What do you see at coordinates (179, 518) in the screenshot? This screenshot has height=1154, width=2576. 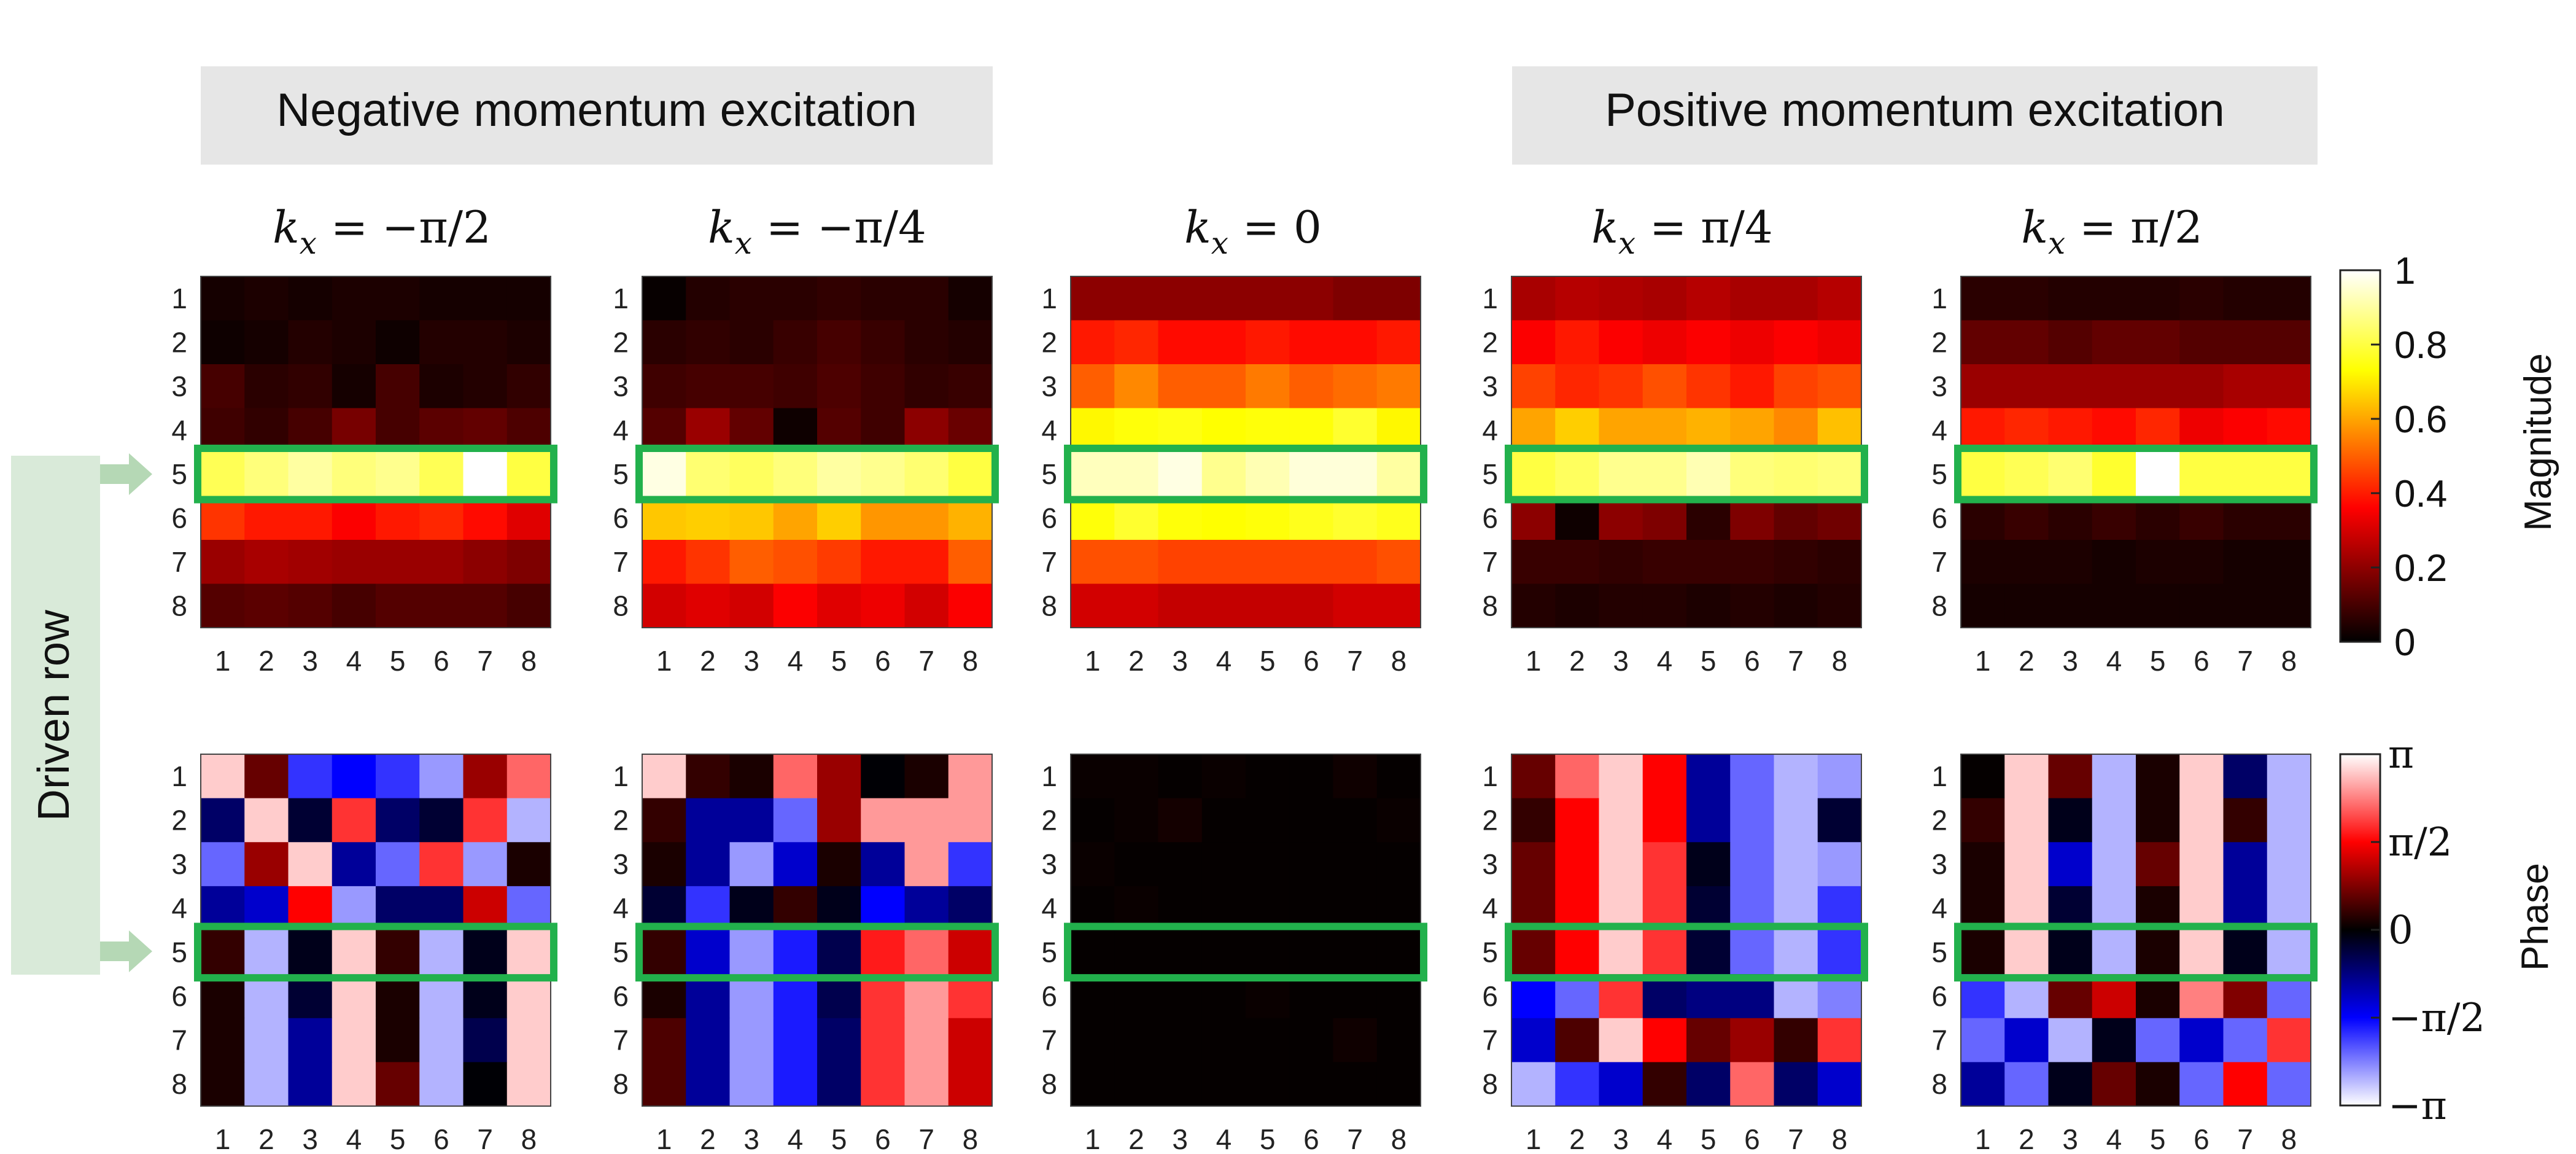 I see `row-tick-label: 6` at bounding box center [179, 518].